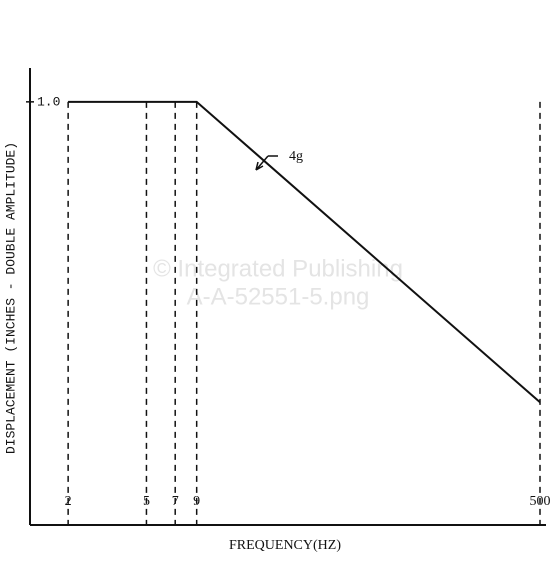 This screenshot has height=569, width=556. What do you see at coordinates (278, 268) in the screenshot?
I see `watermark: © Integrated Publishing` at bounding box center [278, 268].